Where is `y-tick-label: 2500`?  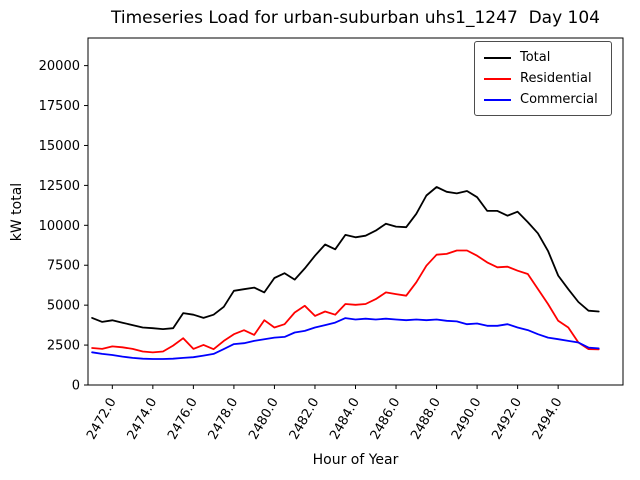 y-tick-label: 2500 is located at coordinates (63, 346).